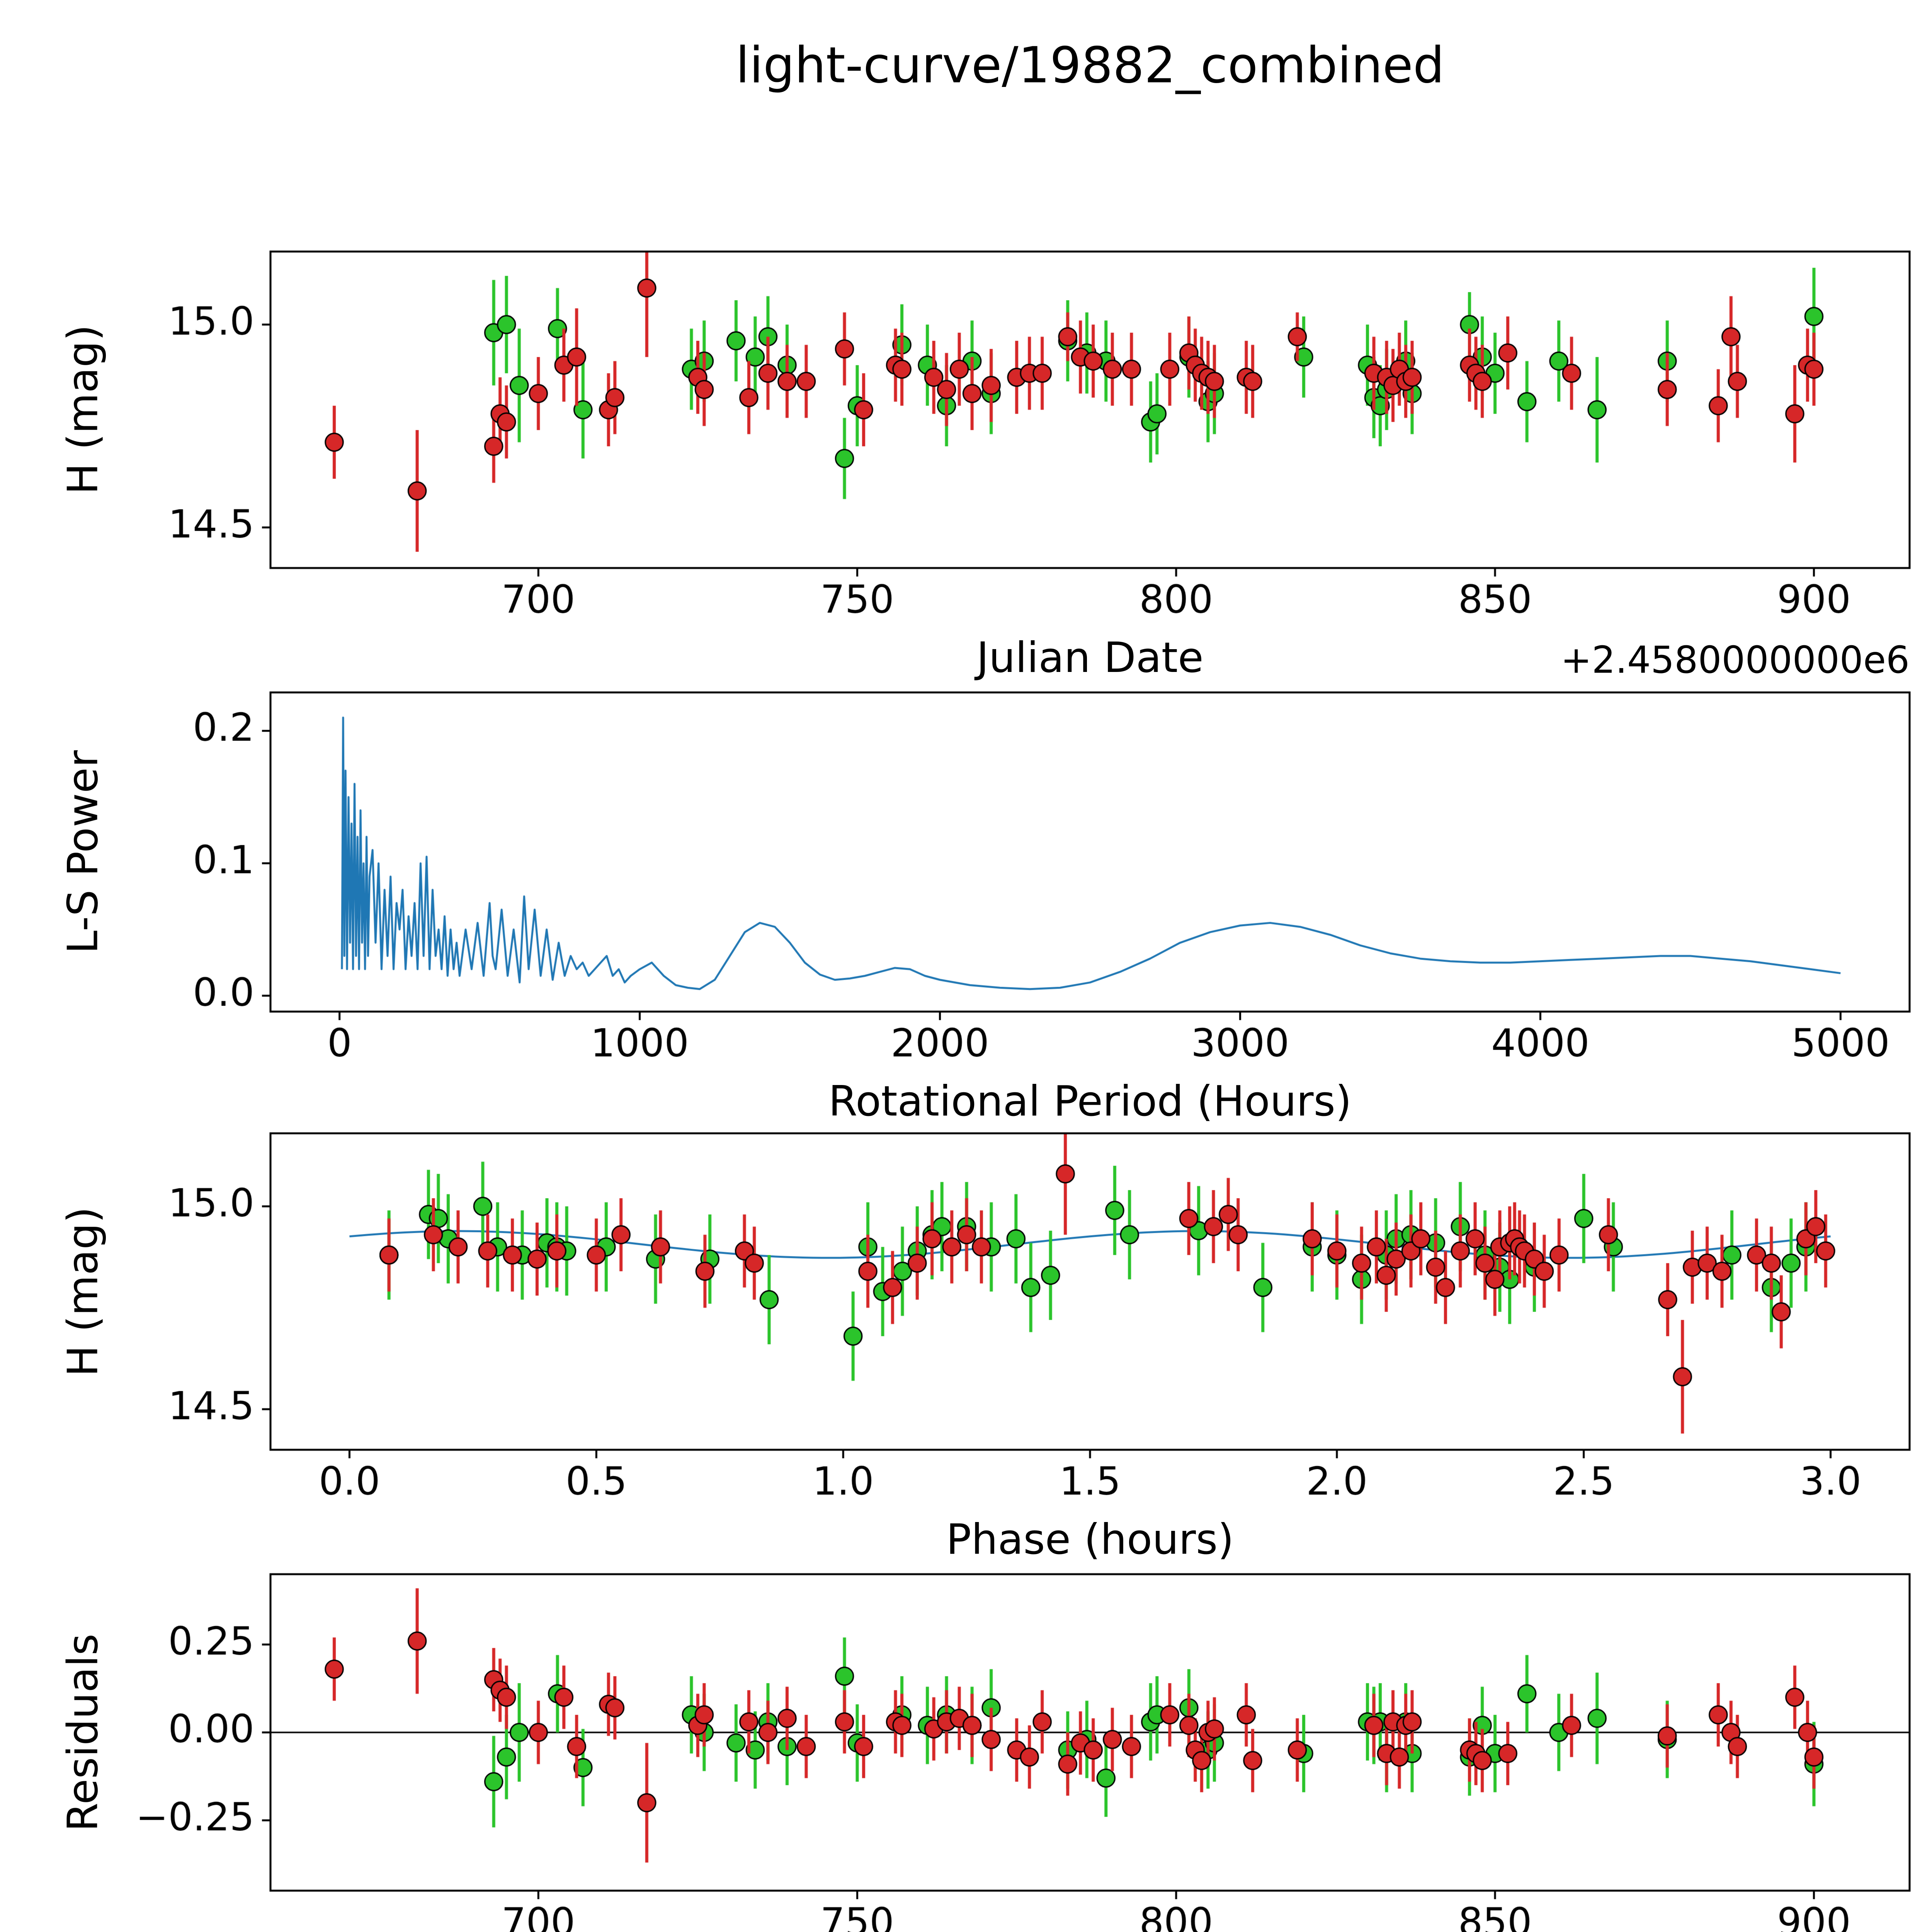 Image resolution: width=1932 pixels, height=1932 pixels. I want to click on panel1-xlabel: Julian Date, so click(1090, 658).